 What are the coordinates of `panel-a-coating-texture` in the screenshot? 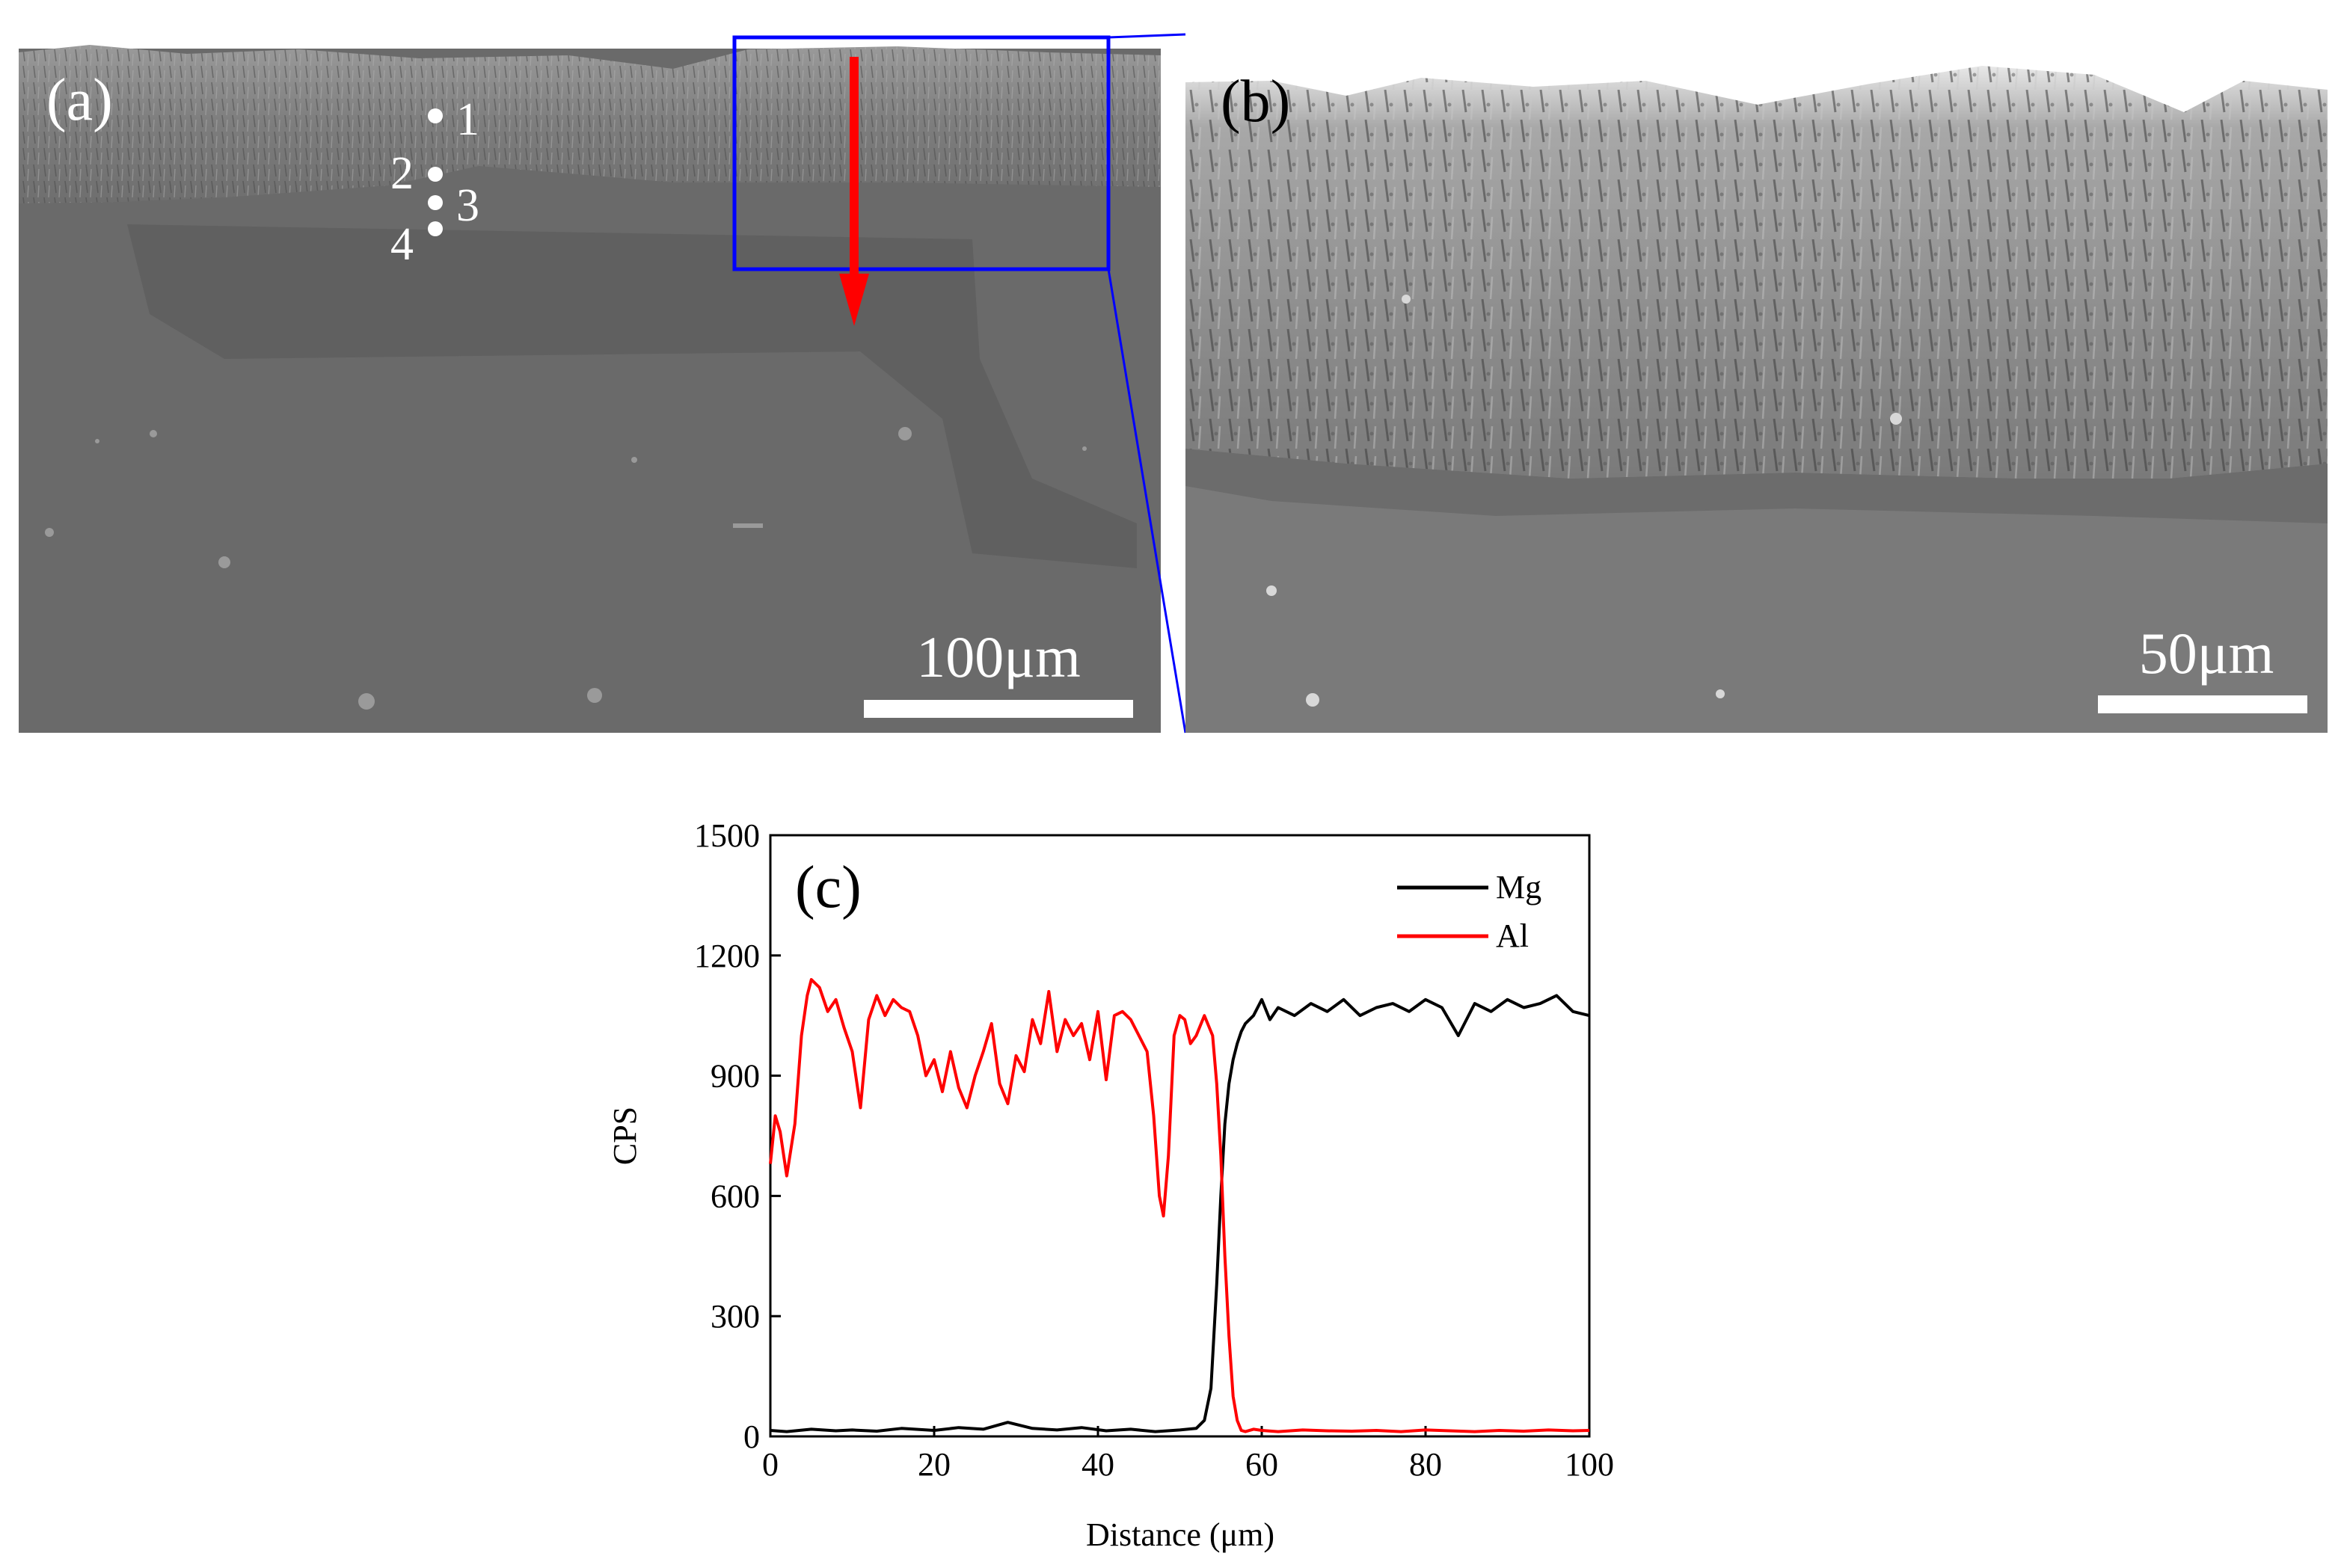 It's located at (590, 124).